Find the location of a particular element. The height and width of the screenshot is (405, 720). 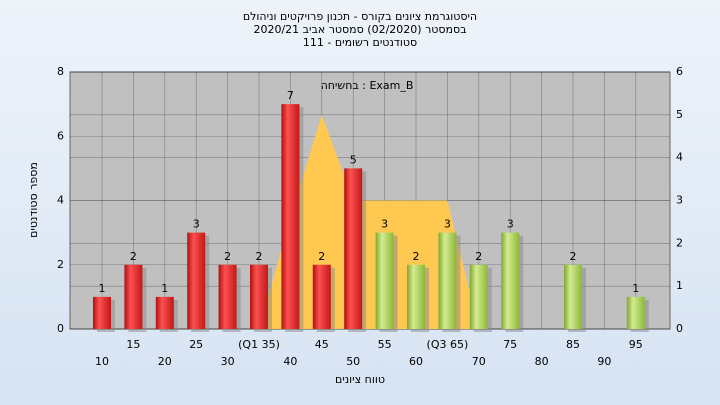

title-line: בסמסטר (02/2020) סמסטר אביב 2020/21 is located at coordinates (359, 29).